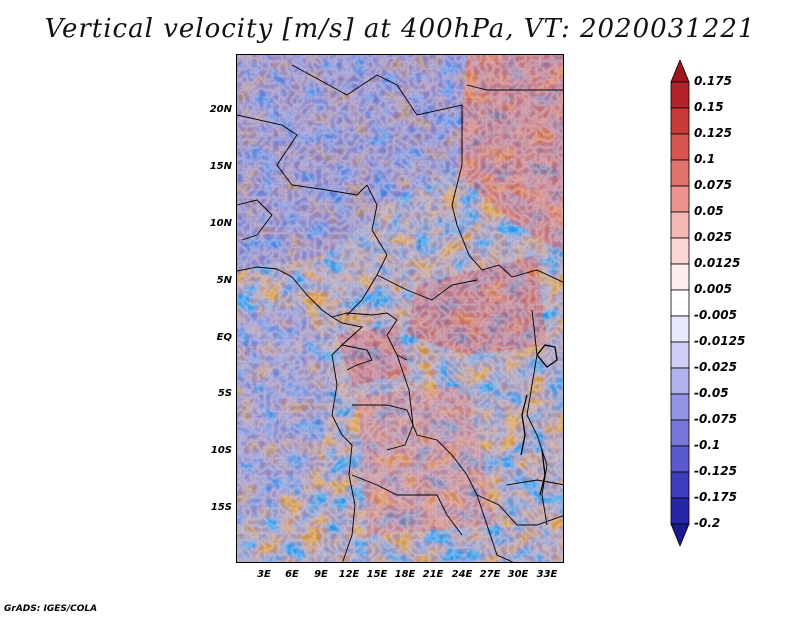  What do you see at coordinates (405, 574) in the screenshot?
I see `lon-label-18e: 18E` at bounding box center [405, 574].